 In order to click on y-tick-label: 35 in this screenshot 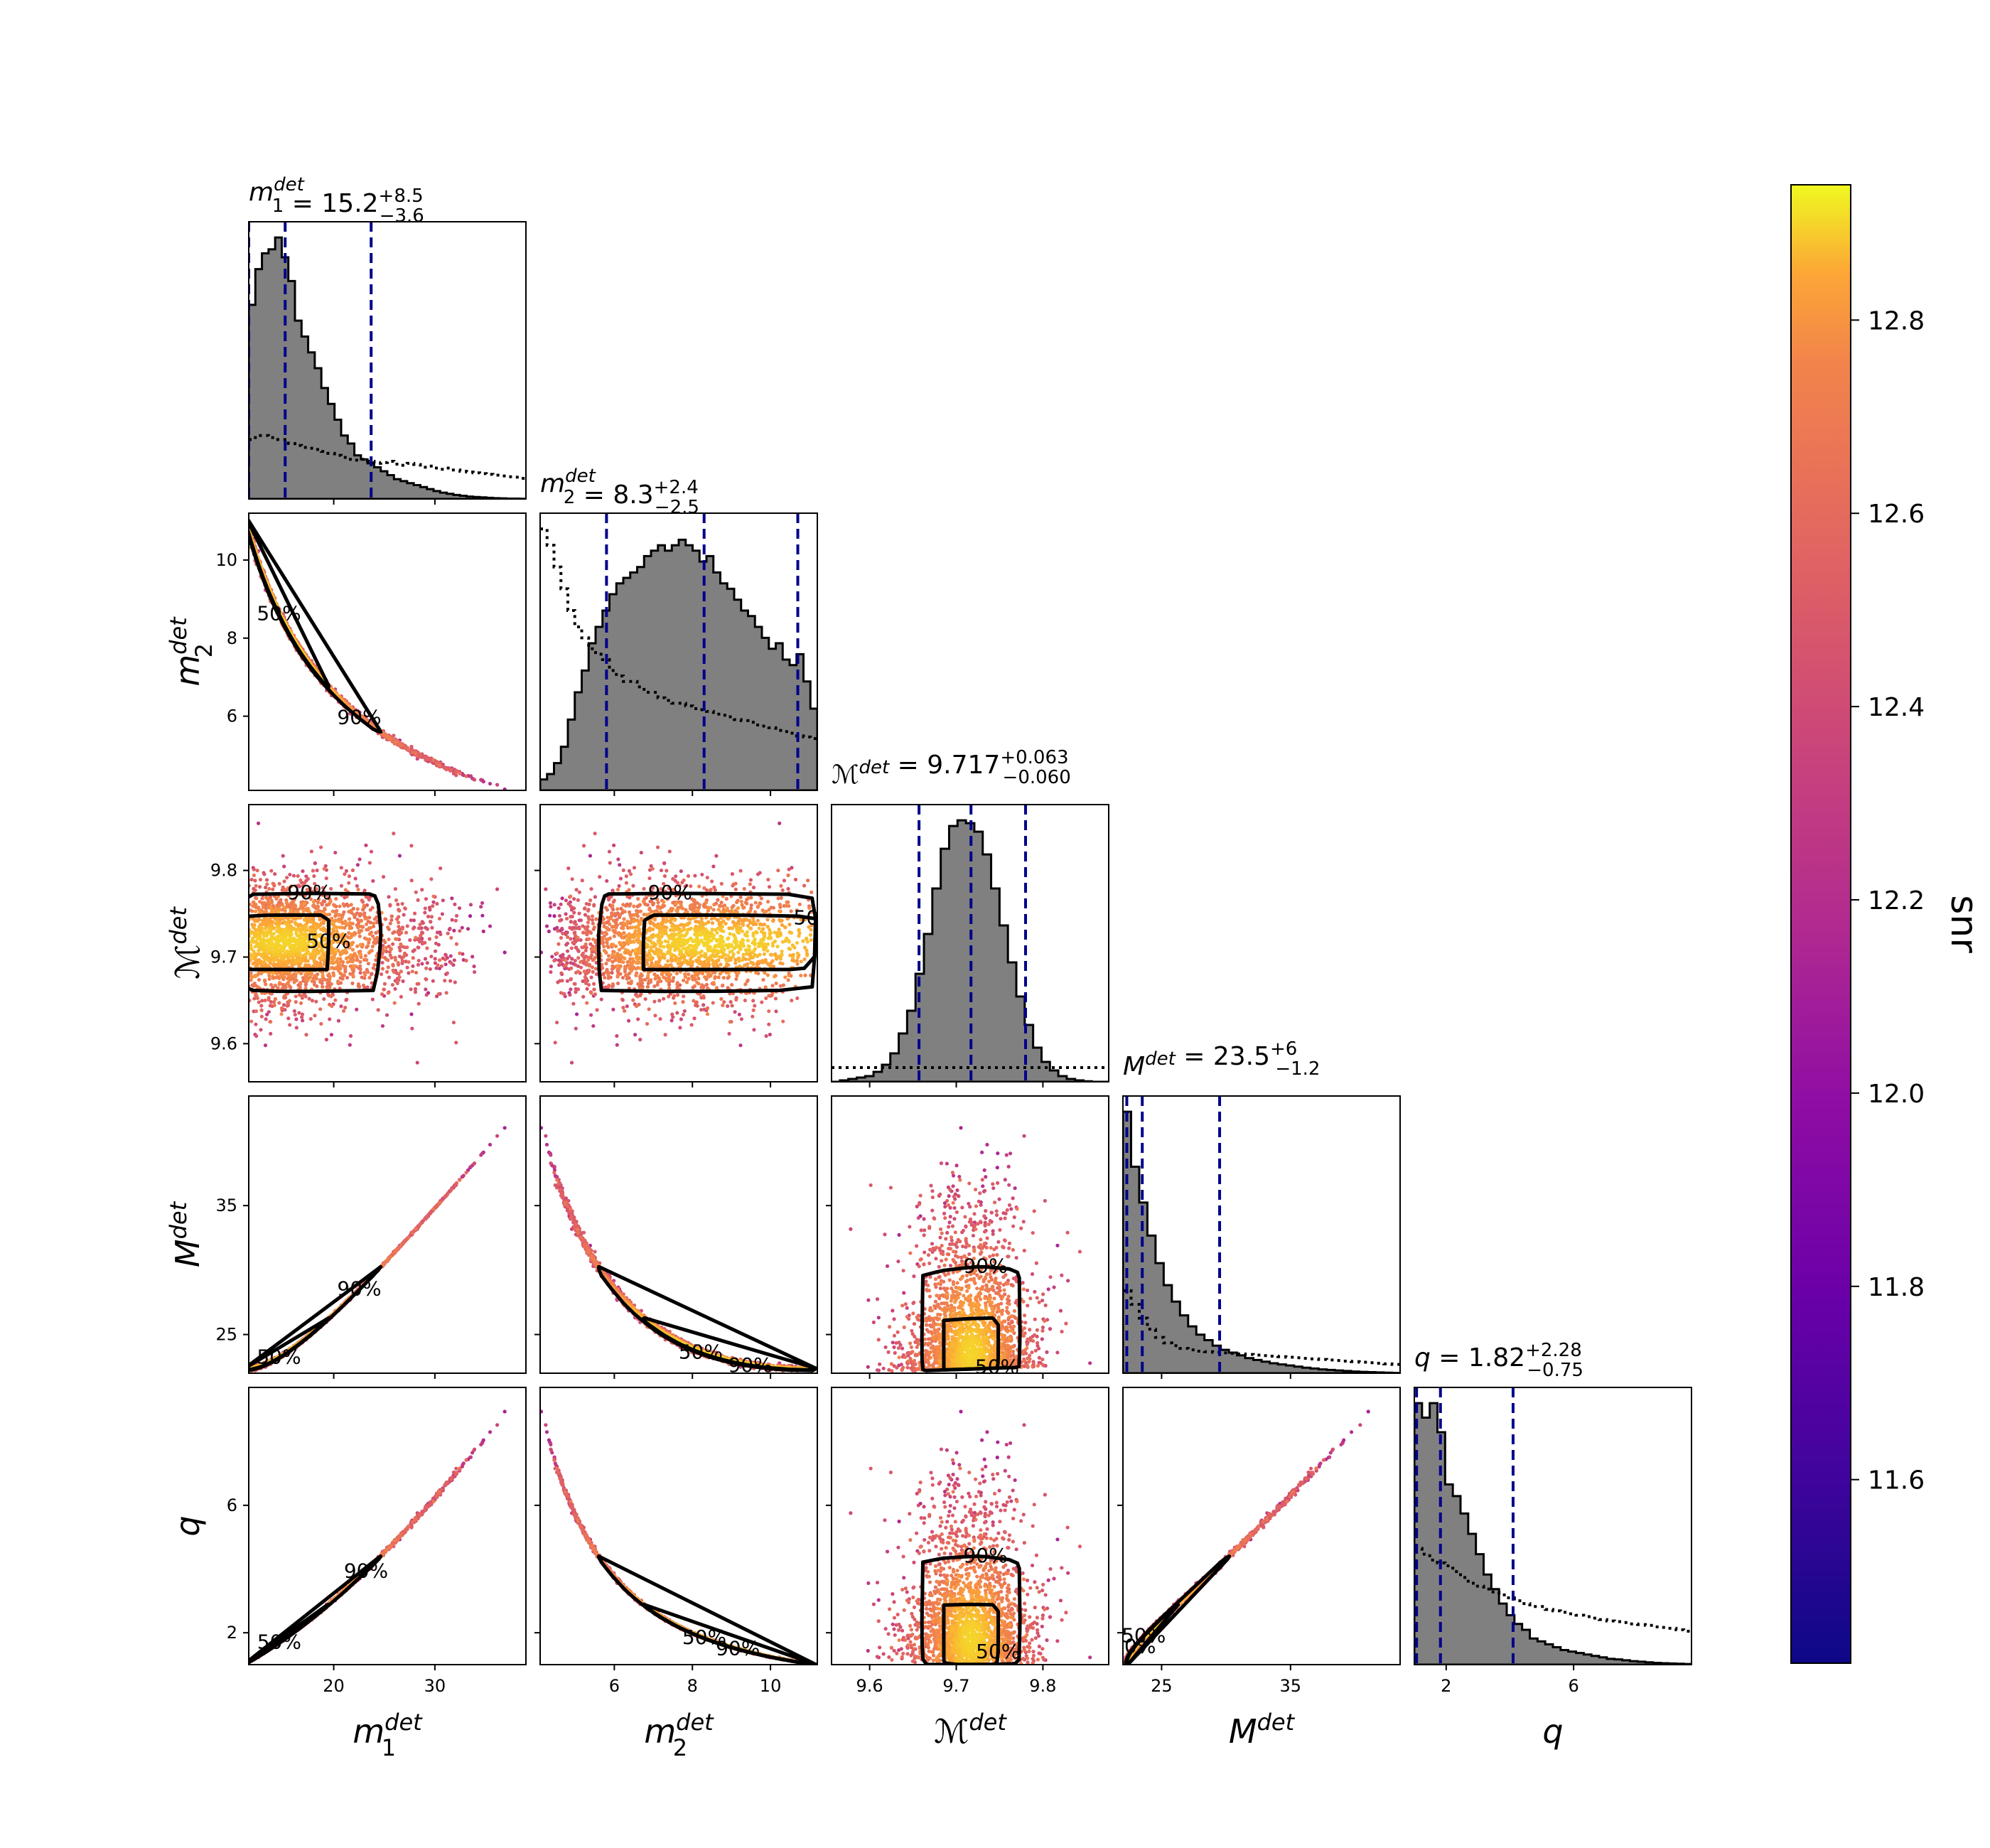, I will do `click(226, 1205)`.